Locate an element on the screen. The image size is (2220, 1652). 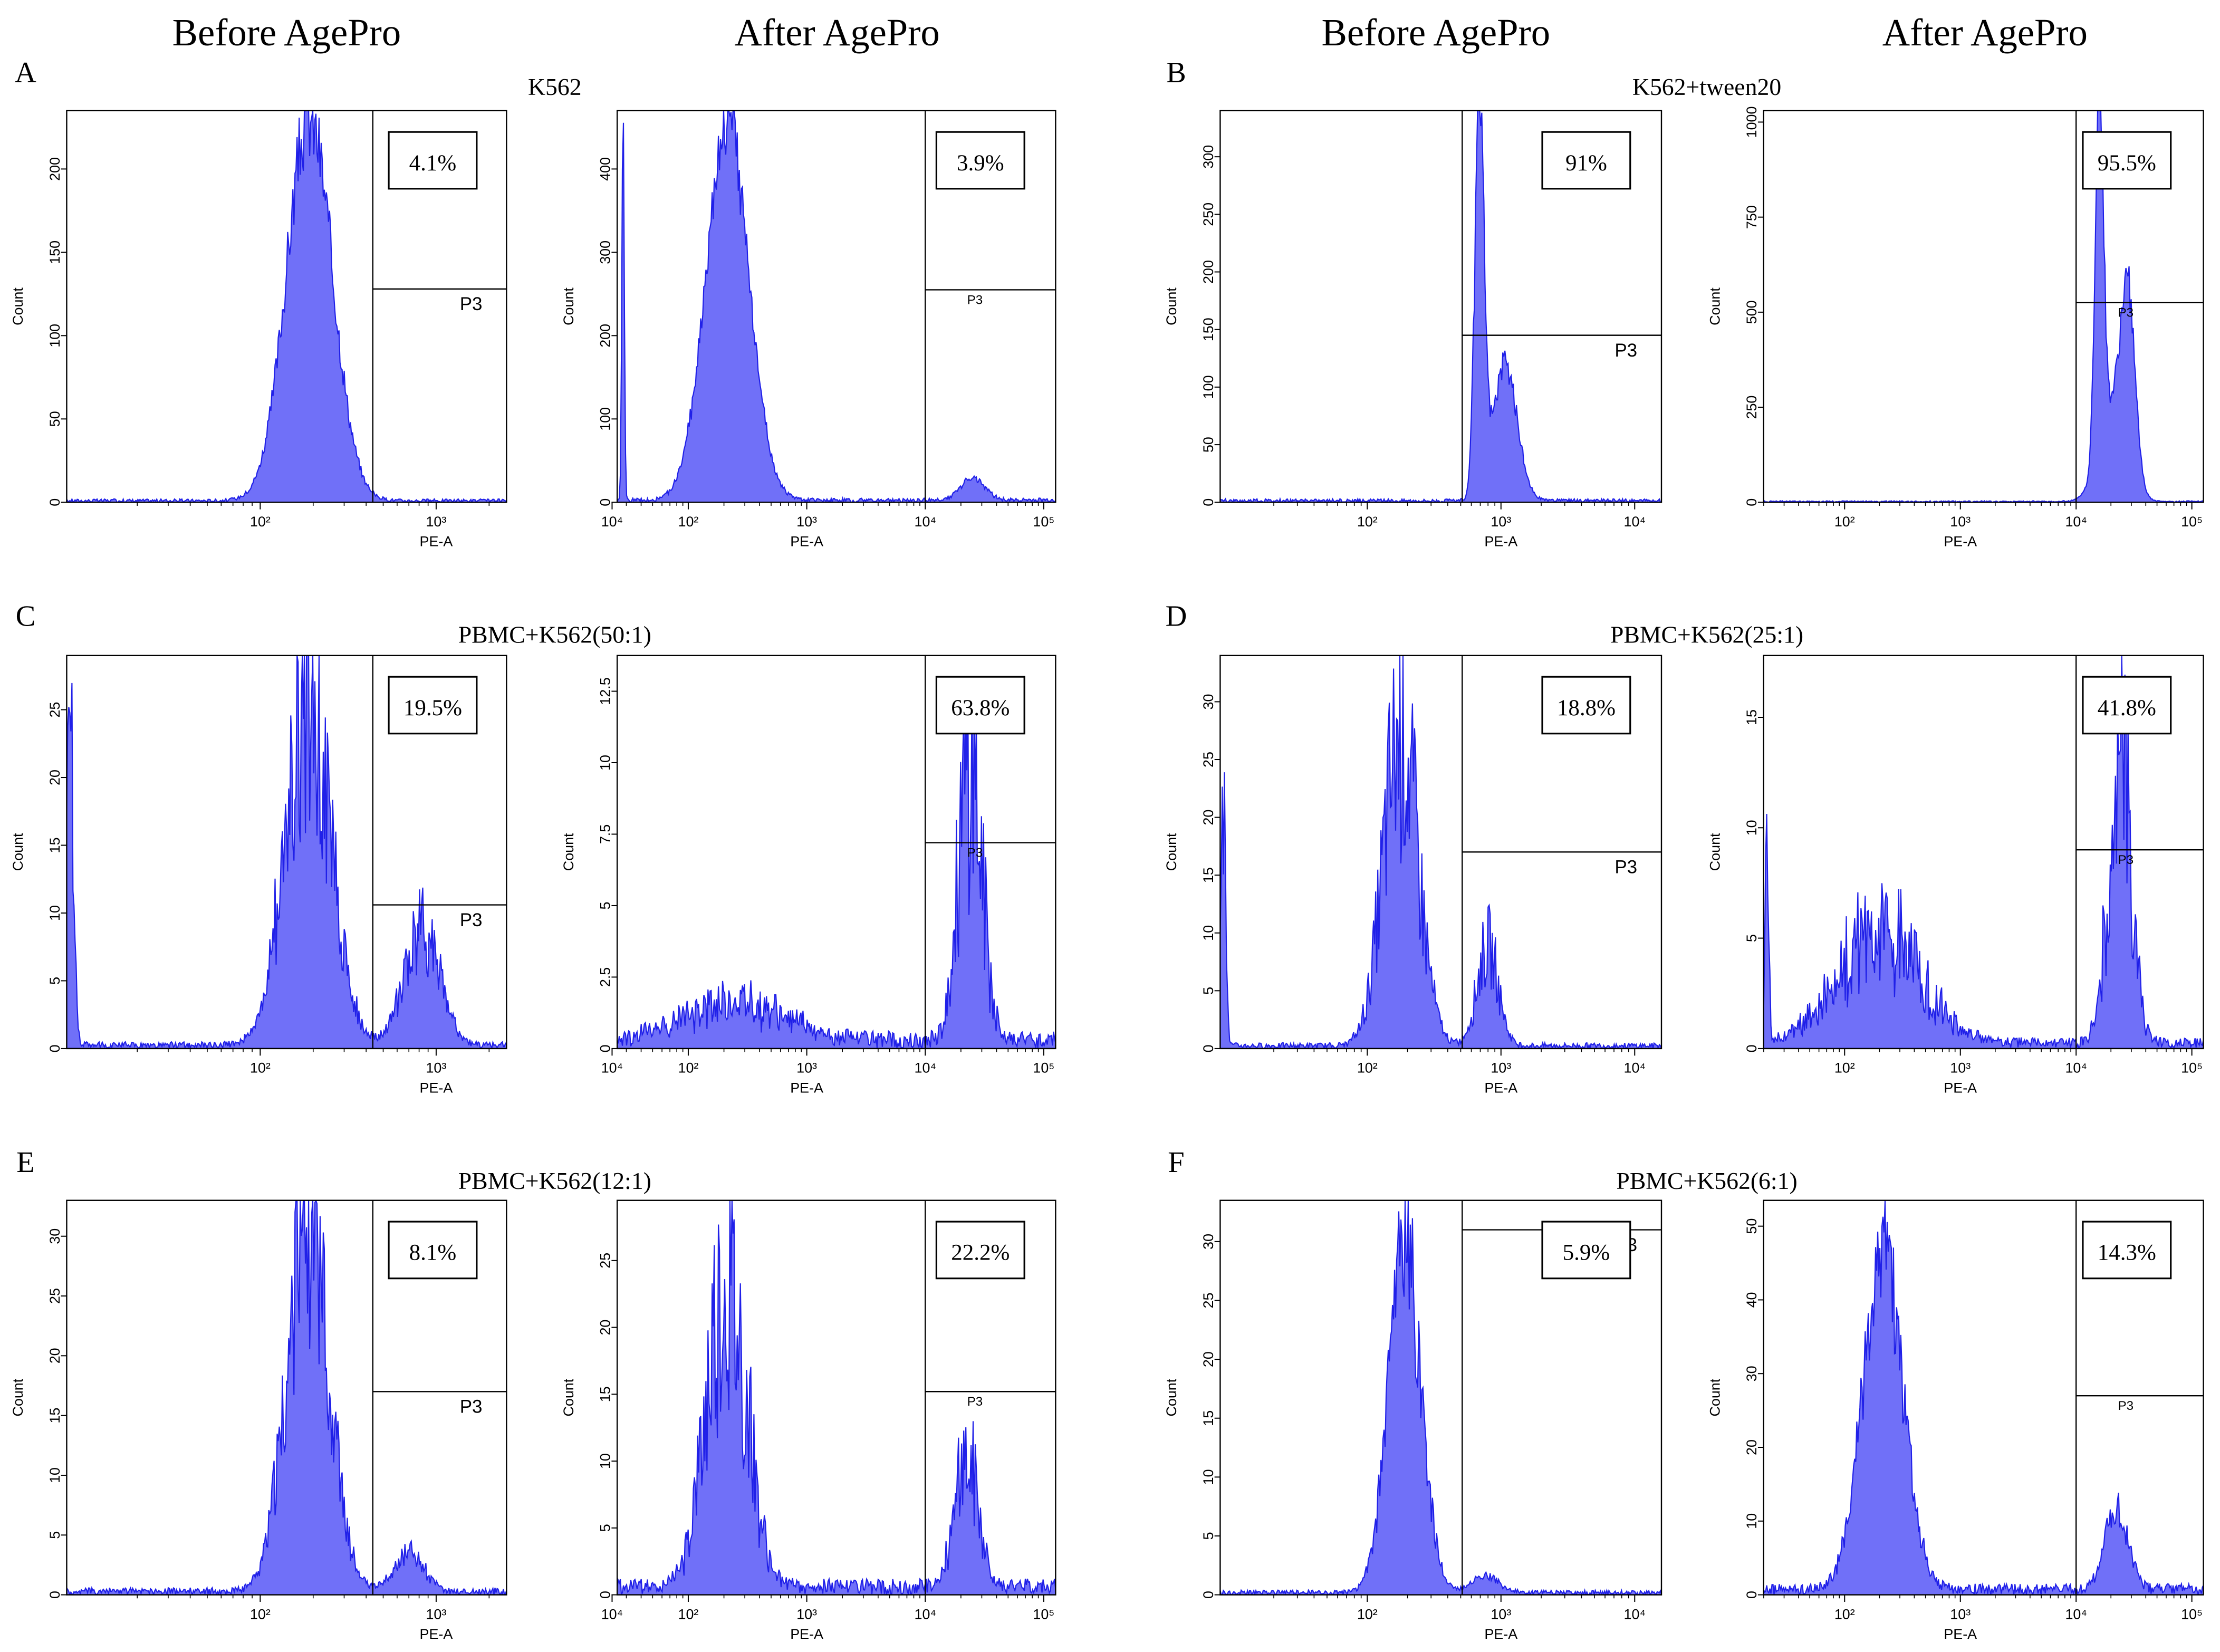
panel-letter: C is located at coordinates (26, 616).